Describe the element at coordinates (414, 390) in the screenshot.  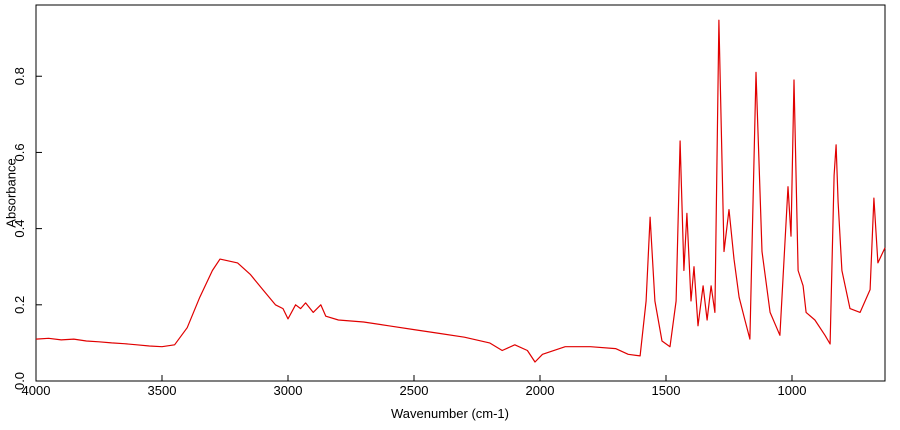
I see `x-tick-label: 2500` at that location.